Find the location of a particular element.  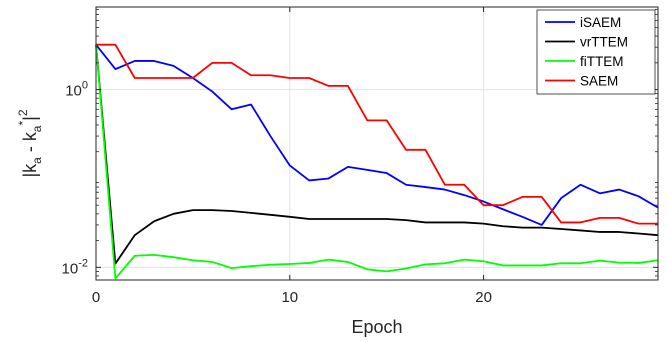

y-tick-label: 10⁻² is located at coordinates (75, 267).